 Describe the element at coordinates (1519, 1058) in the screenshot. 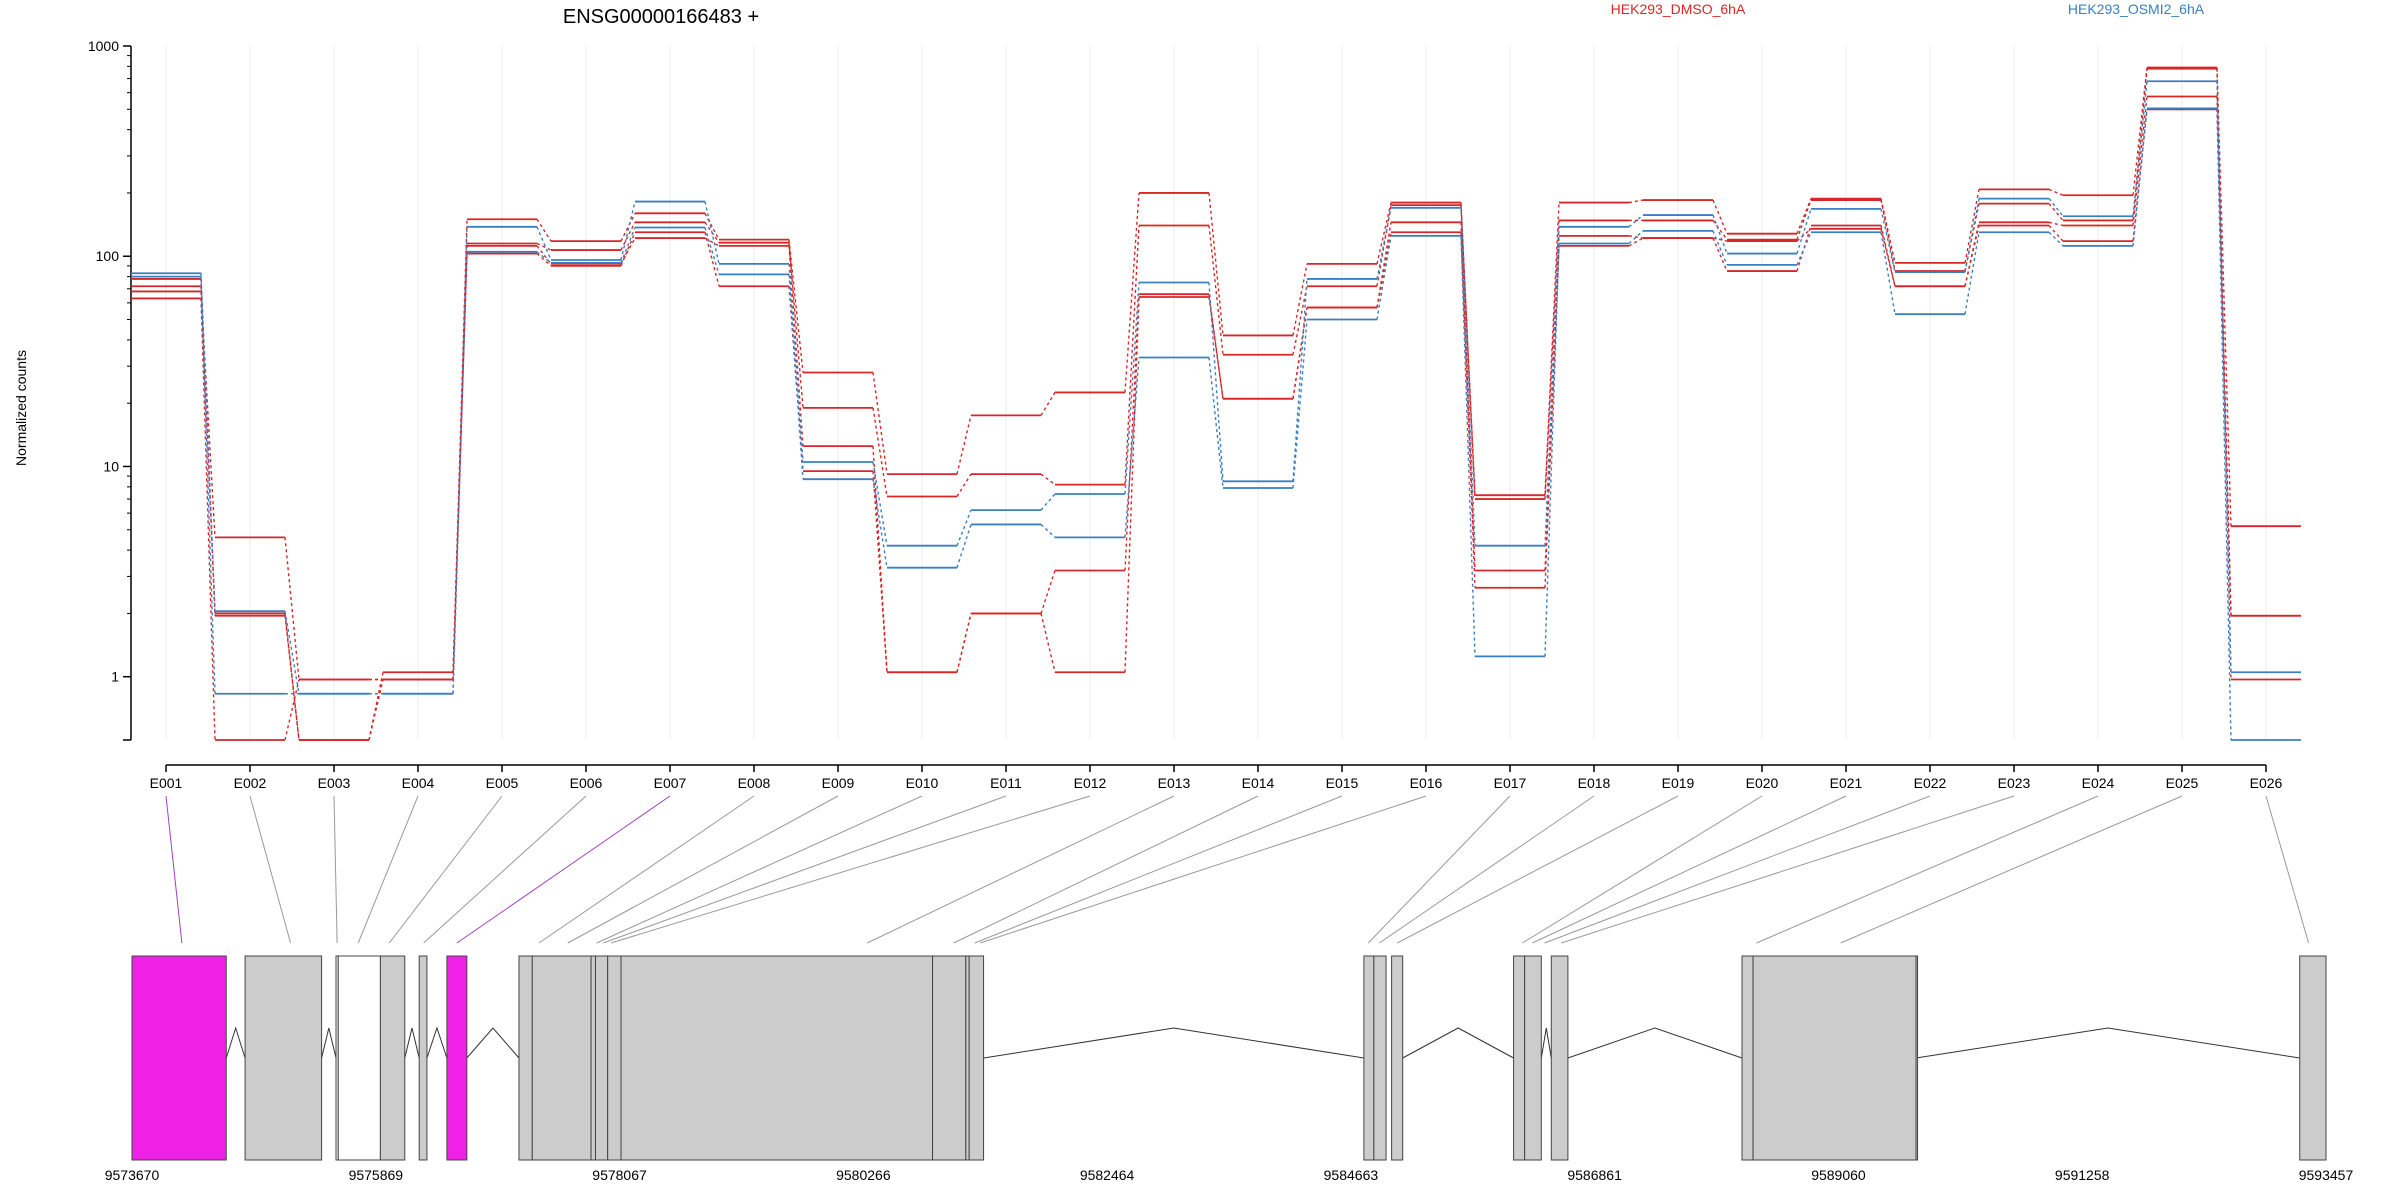

I see `exon-E020` at that location.